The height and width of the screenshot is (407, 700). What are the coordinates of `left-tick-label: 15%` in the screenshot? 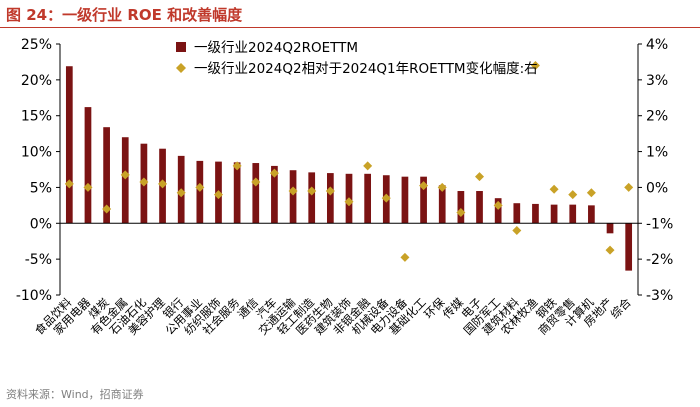 It's located at (36, 117).